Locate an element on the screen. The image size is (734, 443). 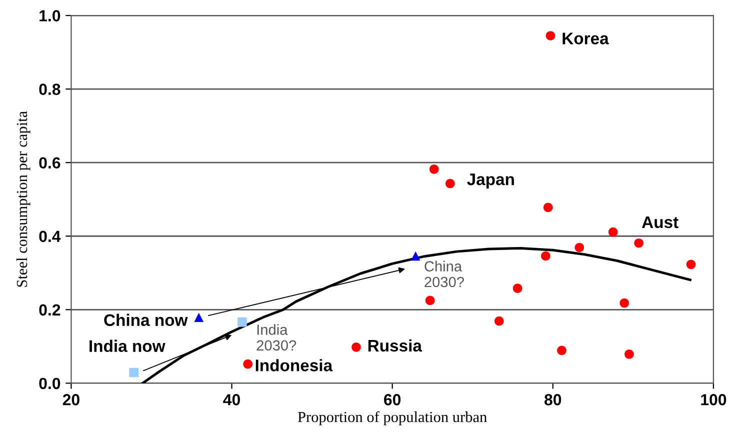
x-tick-label: 40 is located at coordinates (231, 400).